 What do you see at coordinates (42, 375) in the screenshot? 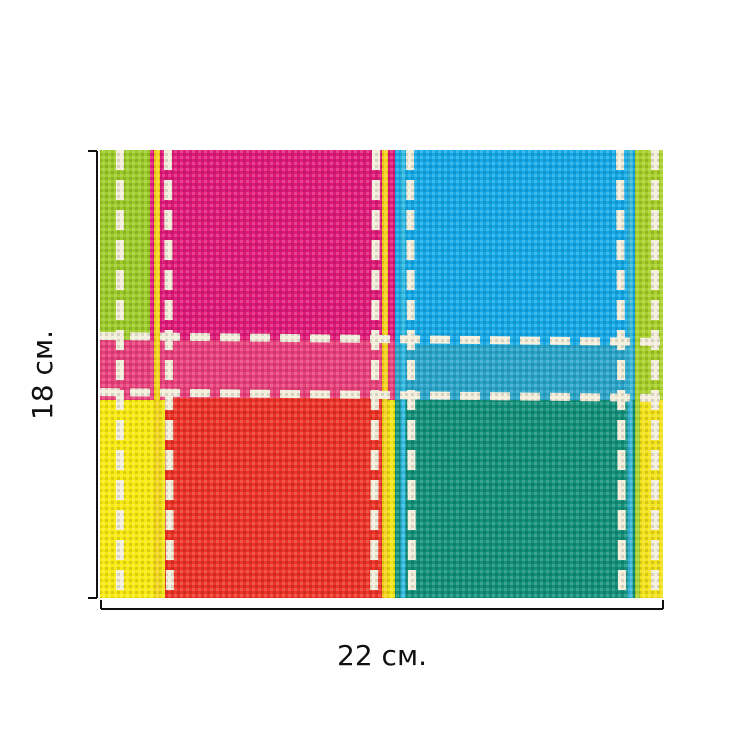
I see `height-label: 18 см.` at bounding box center [42, 375].